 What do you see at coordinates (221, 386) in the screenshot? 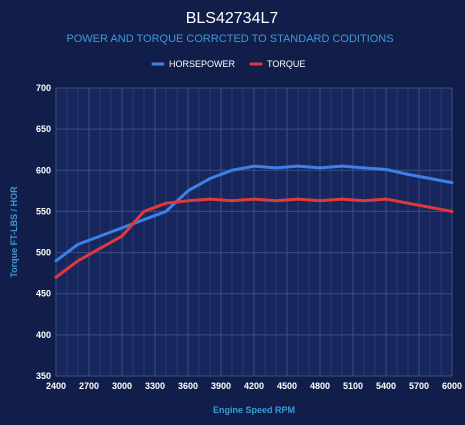
I see `x-tick-label: 3900` at bounding box center [221, 386].